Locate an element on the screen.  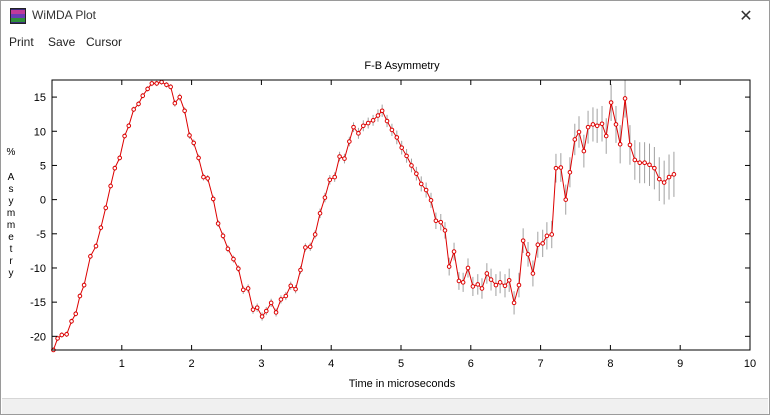
x-tick-label: 6 is located at coordinates (471, 364).